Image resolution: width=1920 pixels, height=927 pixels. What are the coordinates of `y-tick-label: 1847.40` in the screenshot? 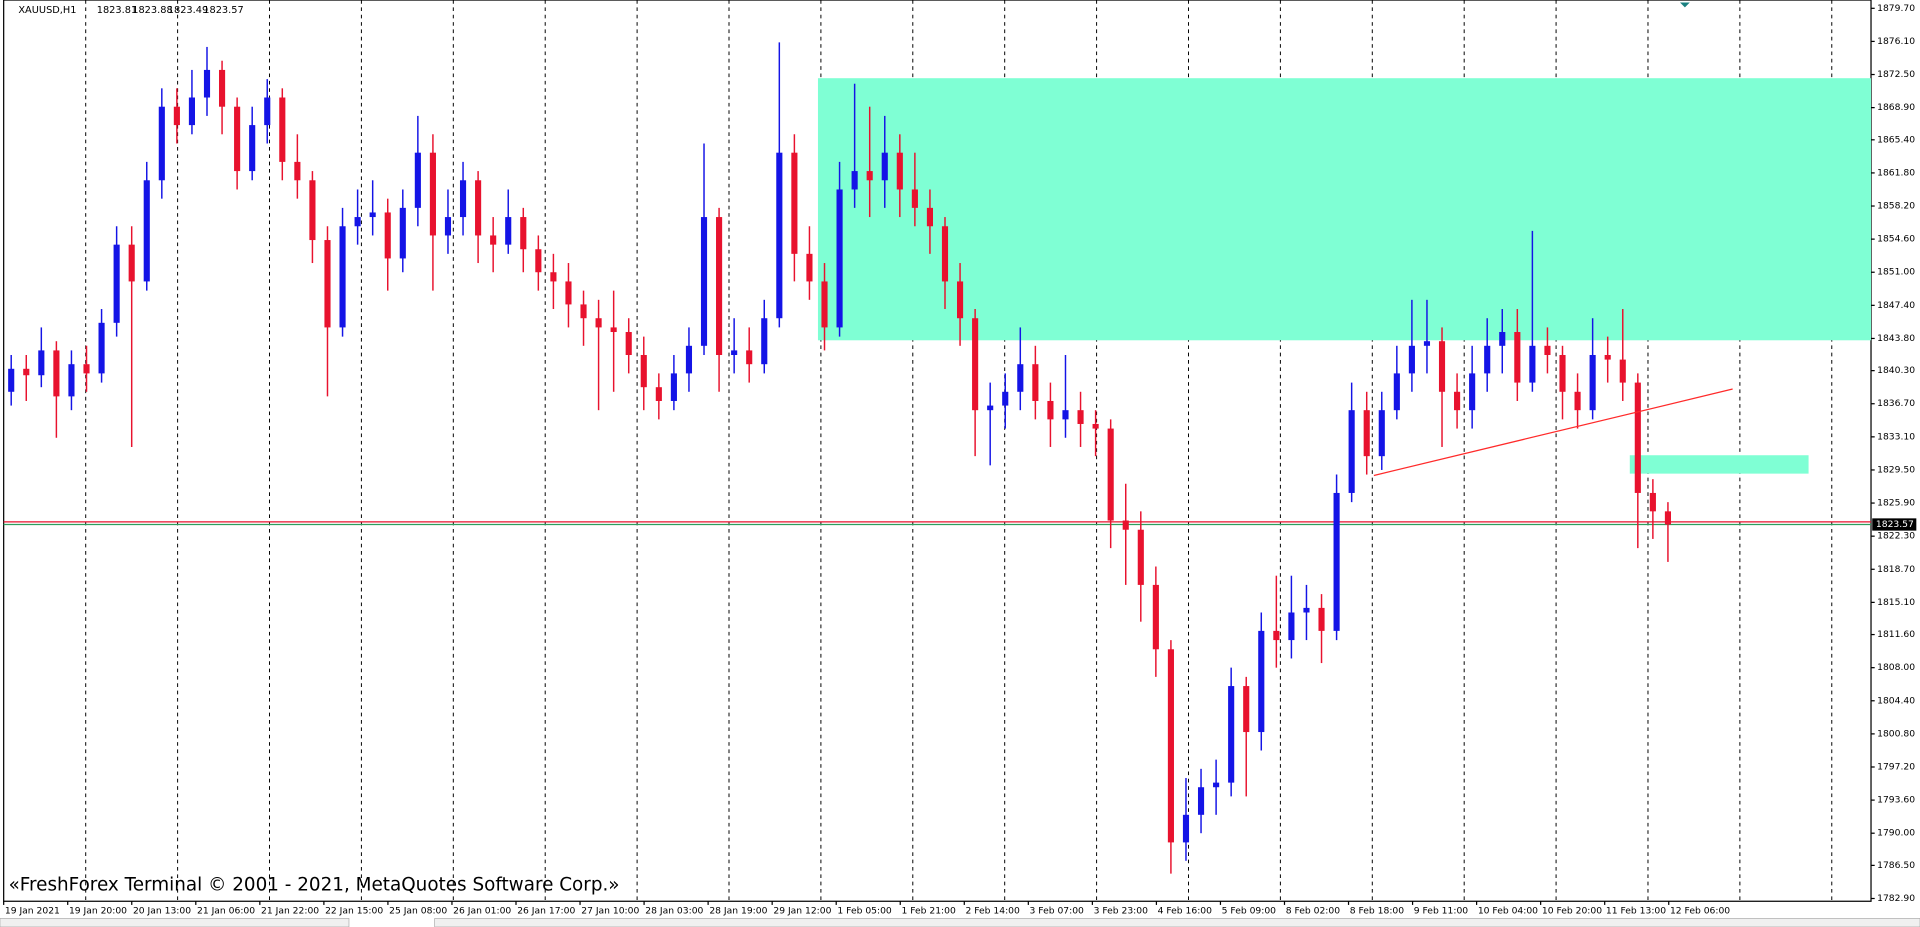 It's located at (1896, 305).